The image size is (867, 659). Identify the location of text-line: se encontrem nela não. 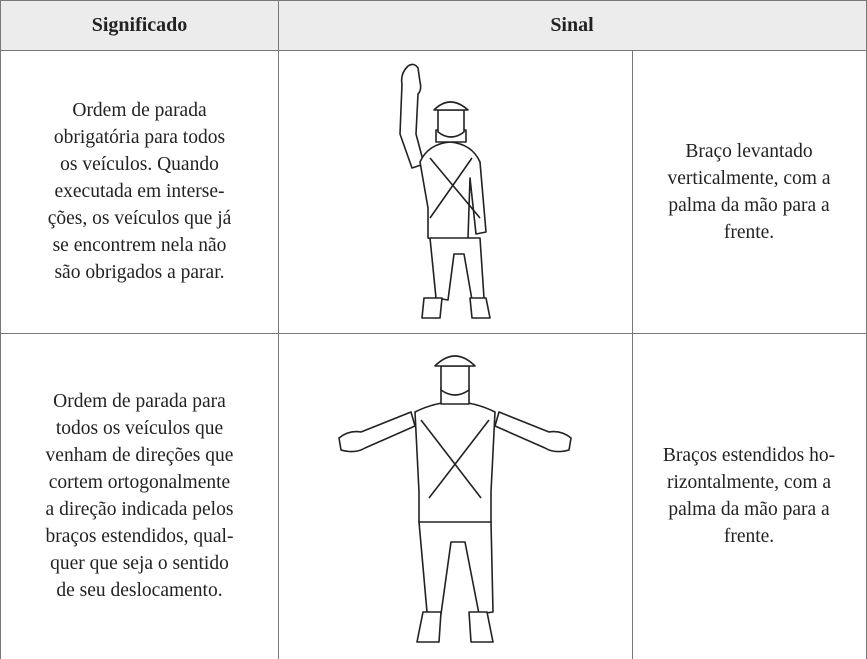
(139, 245).